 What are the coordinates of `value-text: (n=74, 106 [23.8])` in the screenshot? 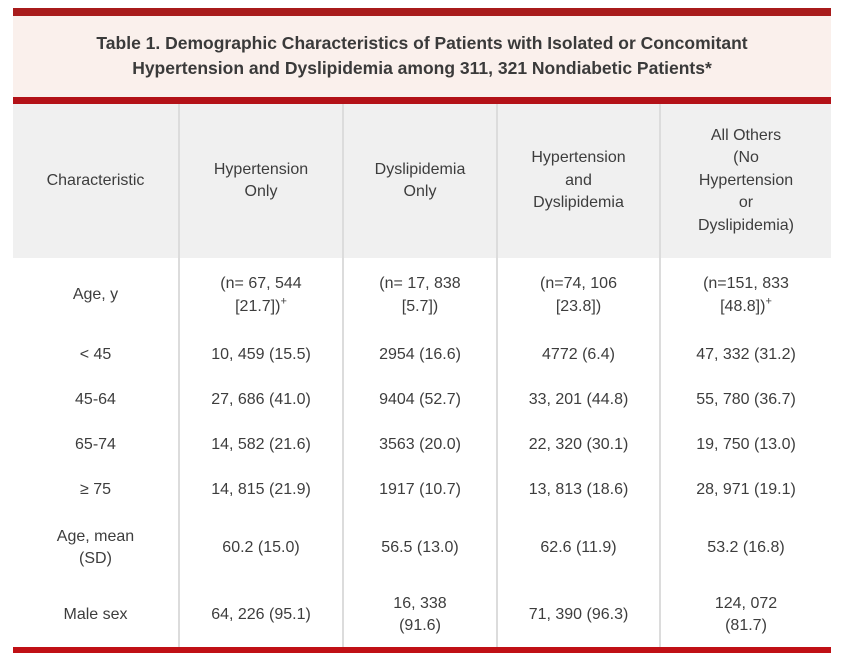 It's located at (578, 295).